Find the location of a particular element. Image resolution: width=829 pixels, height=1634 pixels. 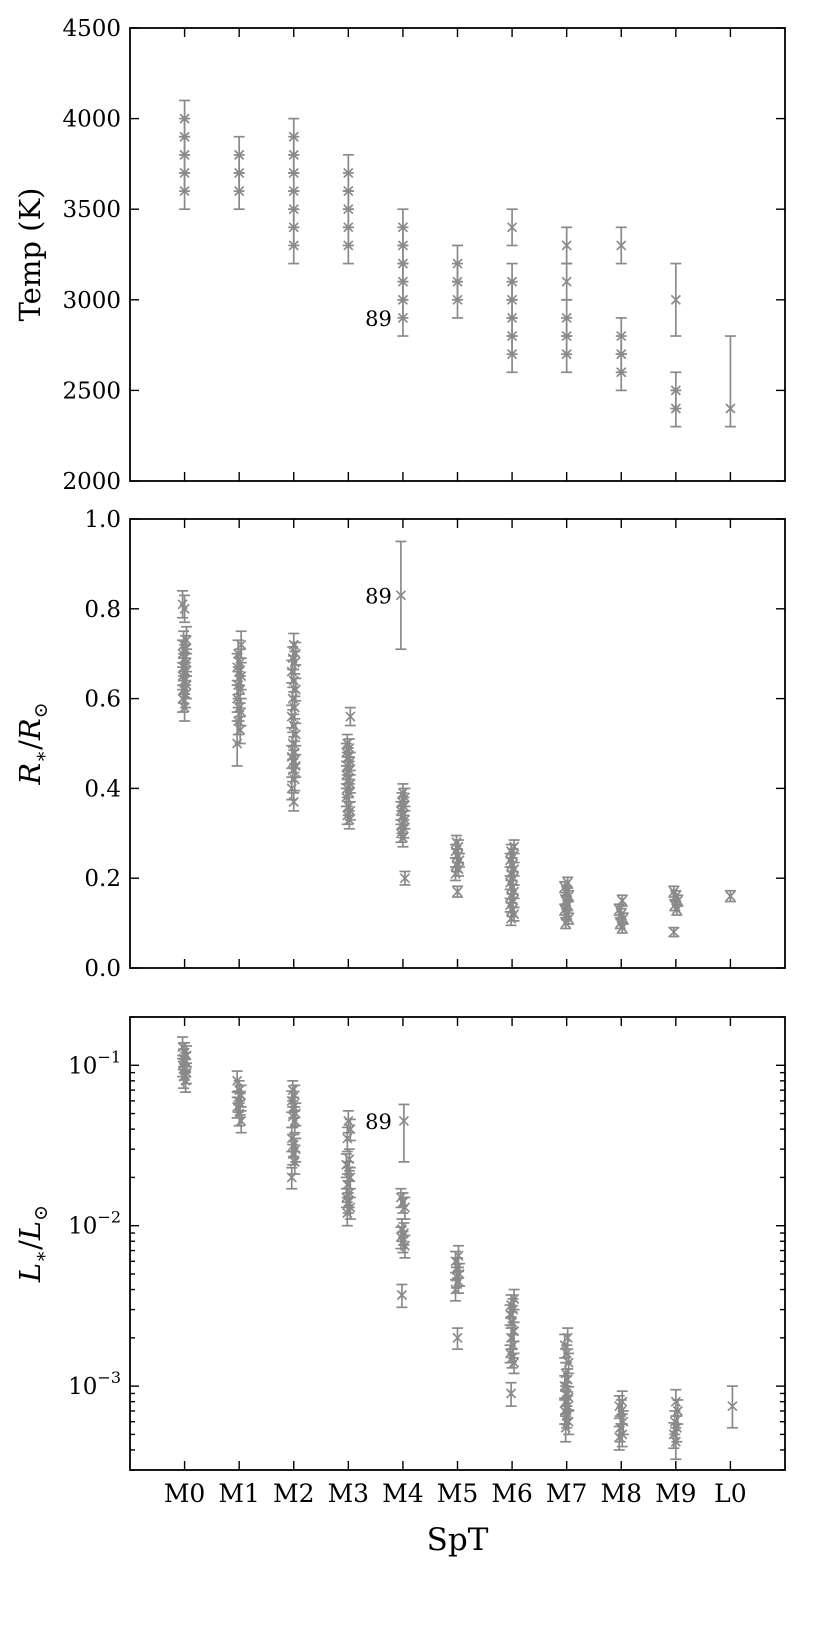

y-tick-label: 10⁻³ is located at coordinates (94, 1384).